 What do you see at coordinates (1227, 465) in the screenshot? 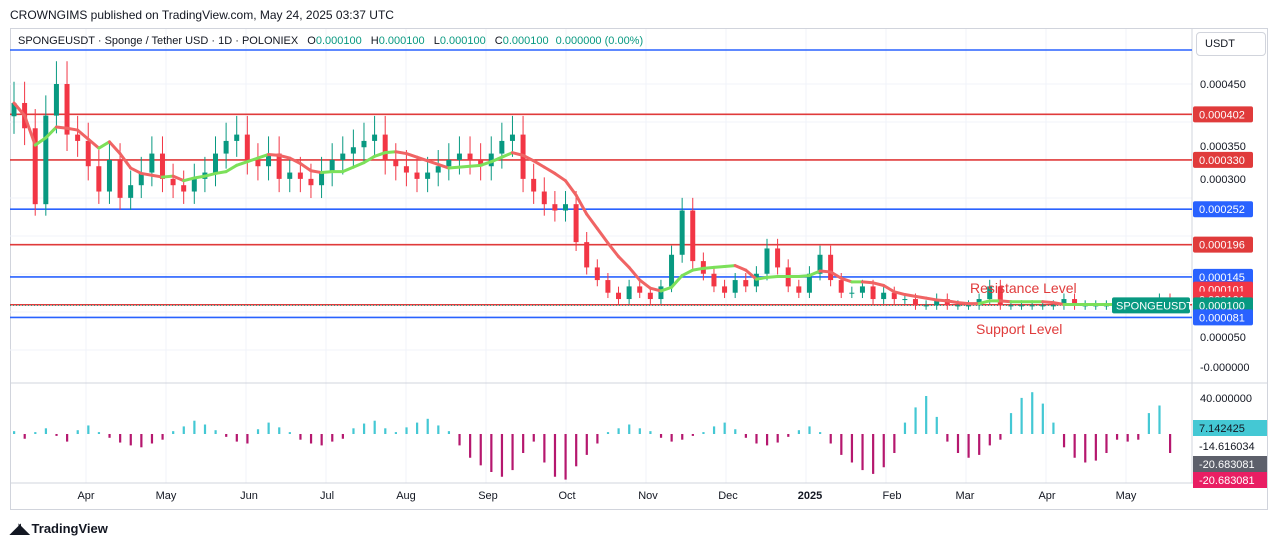
I see `oscillator-tag-label: -20.683081` at bounding box center [1227, 465].